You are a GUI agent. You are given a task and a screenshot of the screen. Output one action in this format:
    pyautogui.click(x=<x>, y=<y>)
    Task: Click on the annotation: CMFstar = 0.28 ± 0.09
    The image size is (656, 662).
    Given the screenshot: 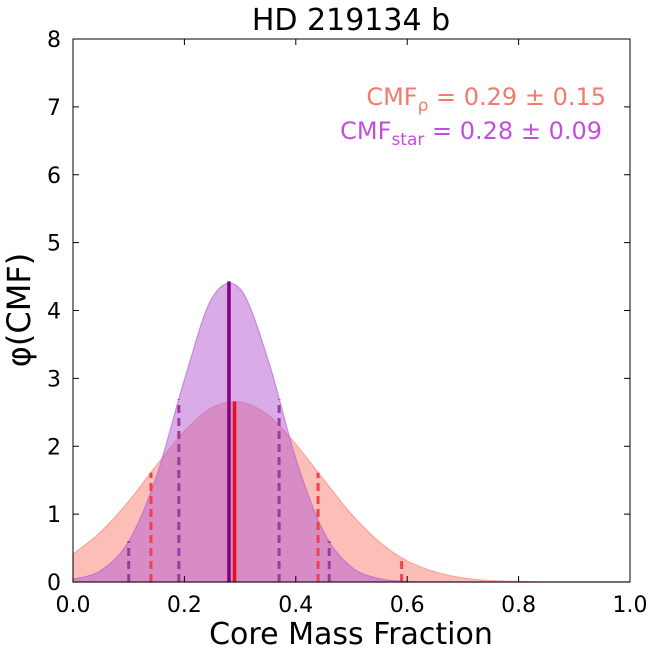 What is the action you would take?
    pyautogui.click(x=471, y=133)
    